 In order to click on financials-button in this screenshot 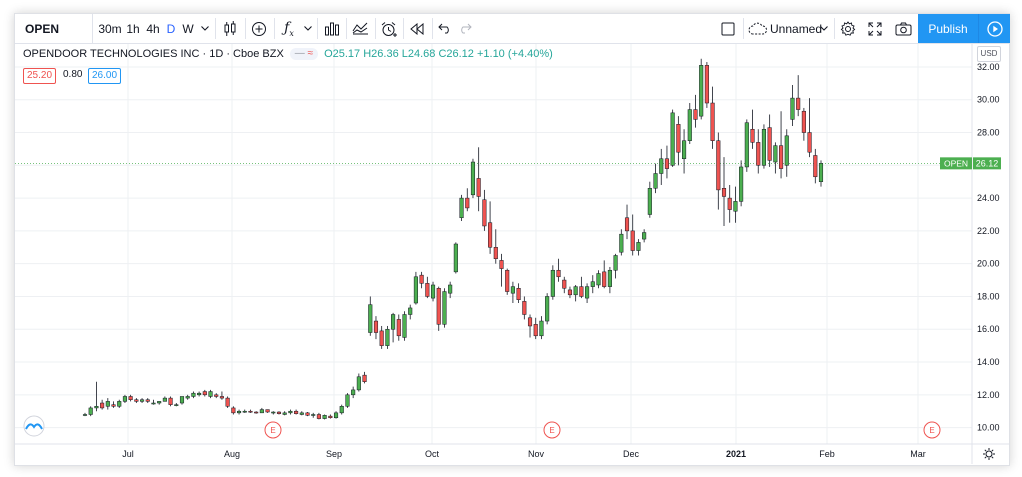, I will do `click(332, 28)`.